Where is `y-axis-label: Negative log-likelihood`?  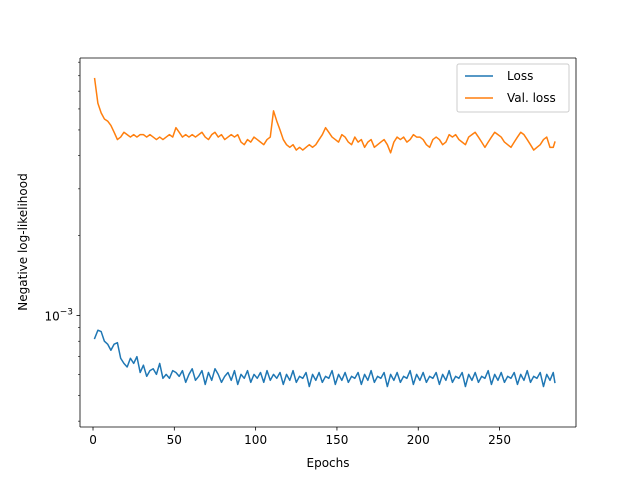 y-axis-label: Negative log-likelihood is located at coordinates (23, 241).